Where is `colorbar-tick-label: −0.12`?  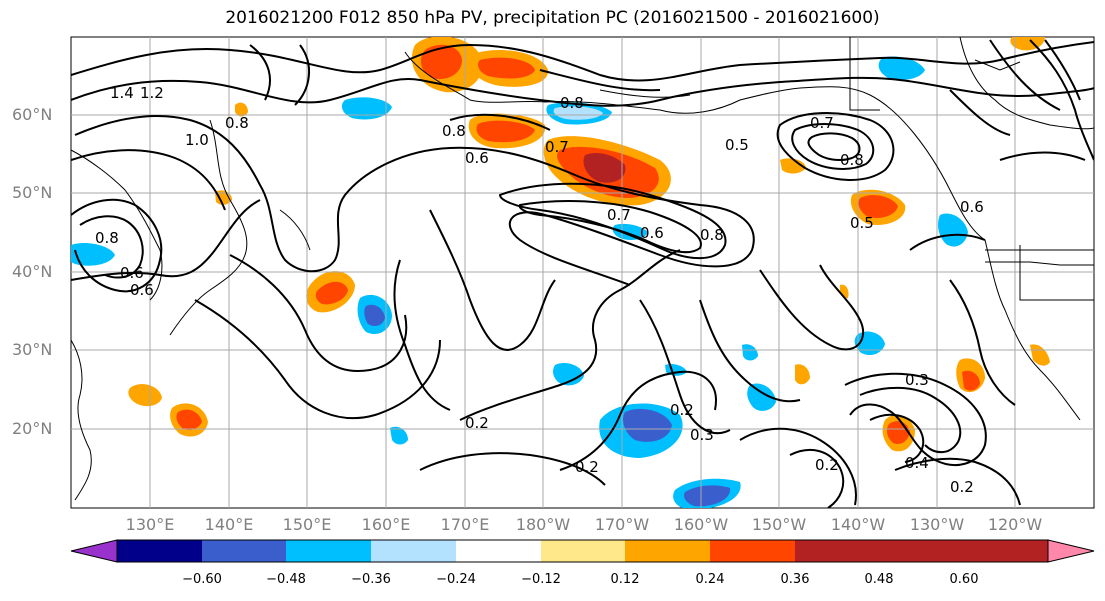
colorbar-tick-label: −0.12 is located at coordinates (541, 579).